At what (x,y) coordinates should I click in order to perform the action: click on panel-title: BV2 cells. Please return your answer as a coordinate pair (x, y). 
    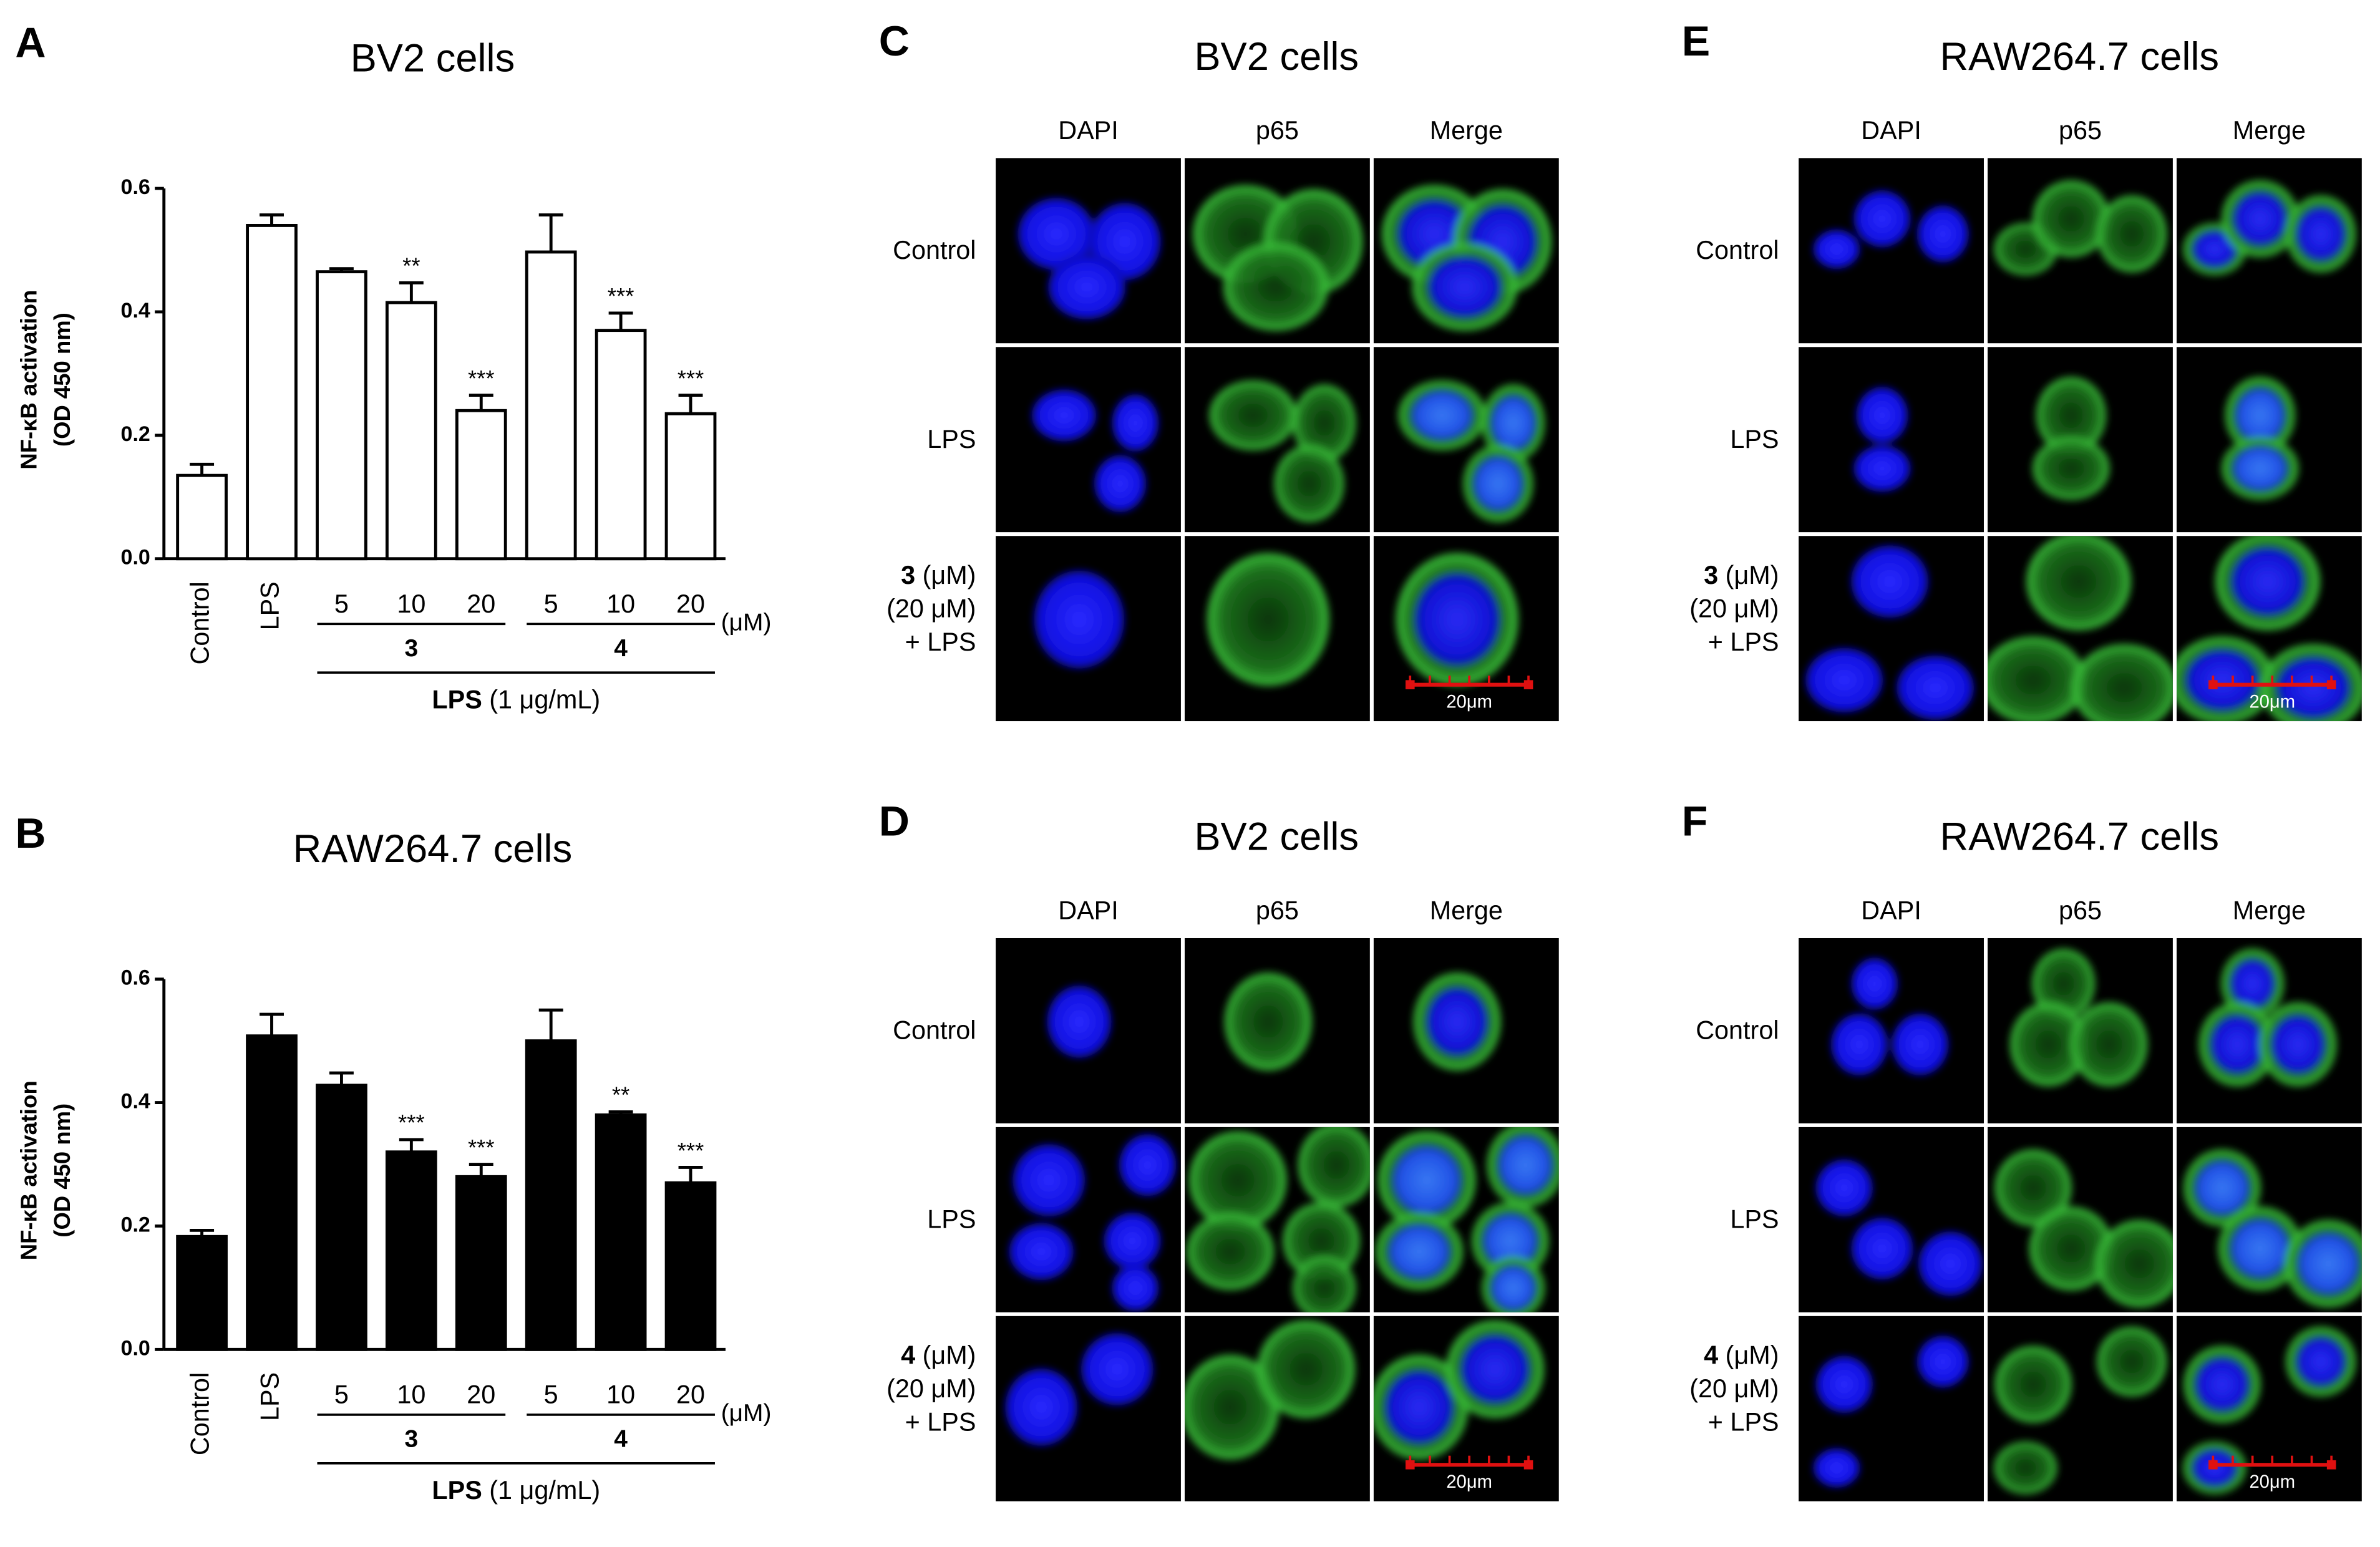
    Looking at the image, I should click on (1277, 57).